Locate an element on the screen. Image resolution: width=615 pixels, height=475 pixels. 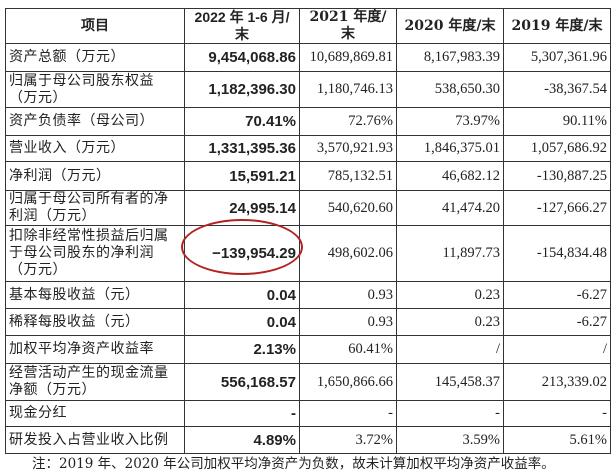
cell-value: 1,057,686.92 is located at coordinates (557, 148).